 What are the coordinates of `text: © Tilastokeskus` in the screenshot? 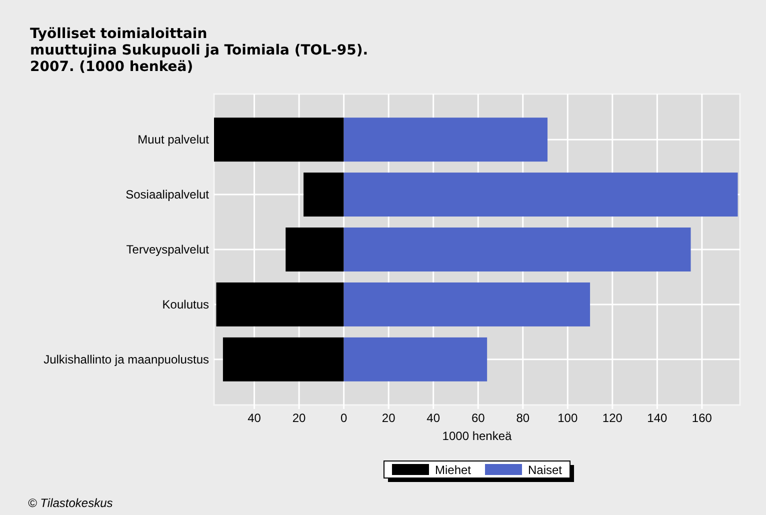 It's located at (70, 503).